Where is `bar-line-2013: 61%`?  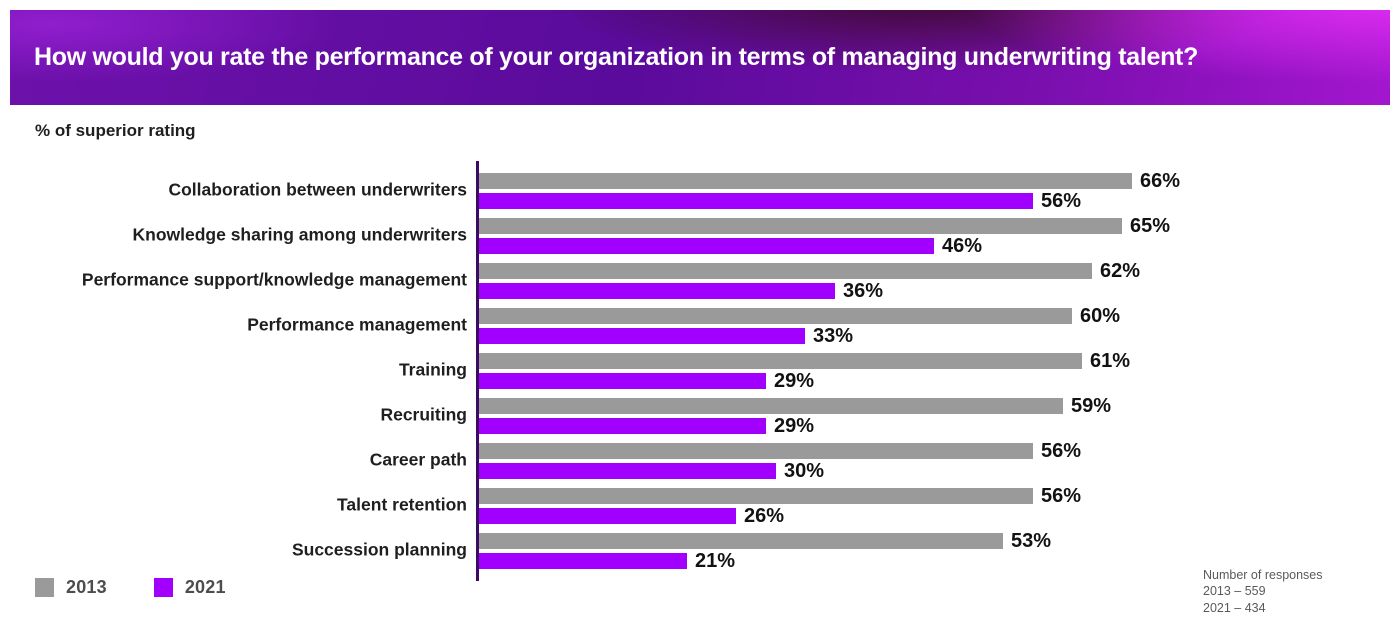 bar-line-2013: 61% is located at coordinates (935, 361).